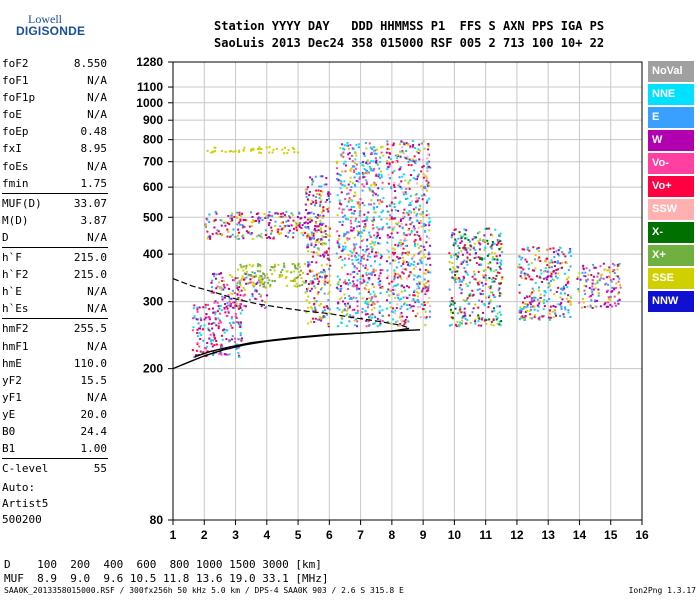 This screenshot has height=600, width=700. What do you see at coordinates (55, 80) in the screenshot?
I see `param-row: foF1 N/A` at bounding box center [55, 80].